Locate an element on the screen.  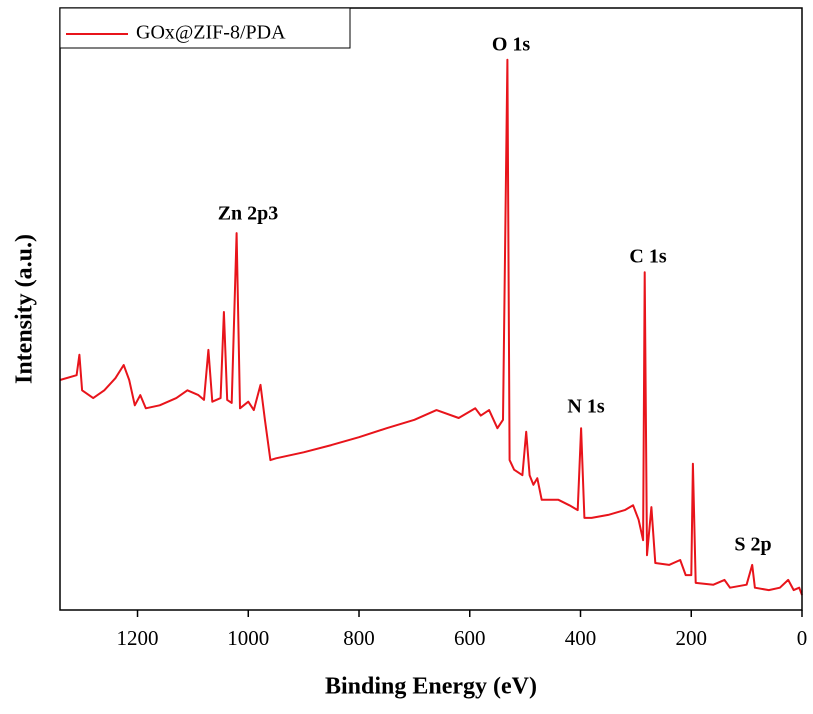
x-tick-label: 1000 is located at coordinates (248, 638).